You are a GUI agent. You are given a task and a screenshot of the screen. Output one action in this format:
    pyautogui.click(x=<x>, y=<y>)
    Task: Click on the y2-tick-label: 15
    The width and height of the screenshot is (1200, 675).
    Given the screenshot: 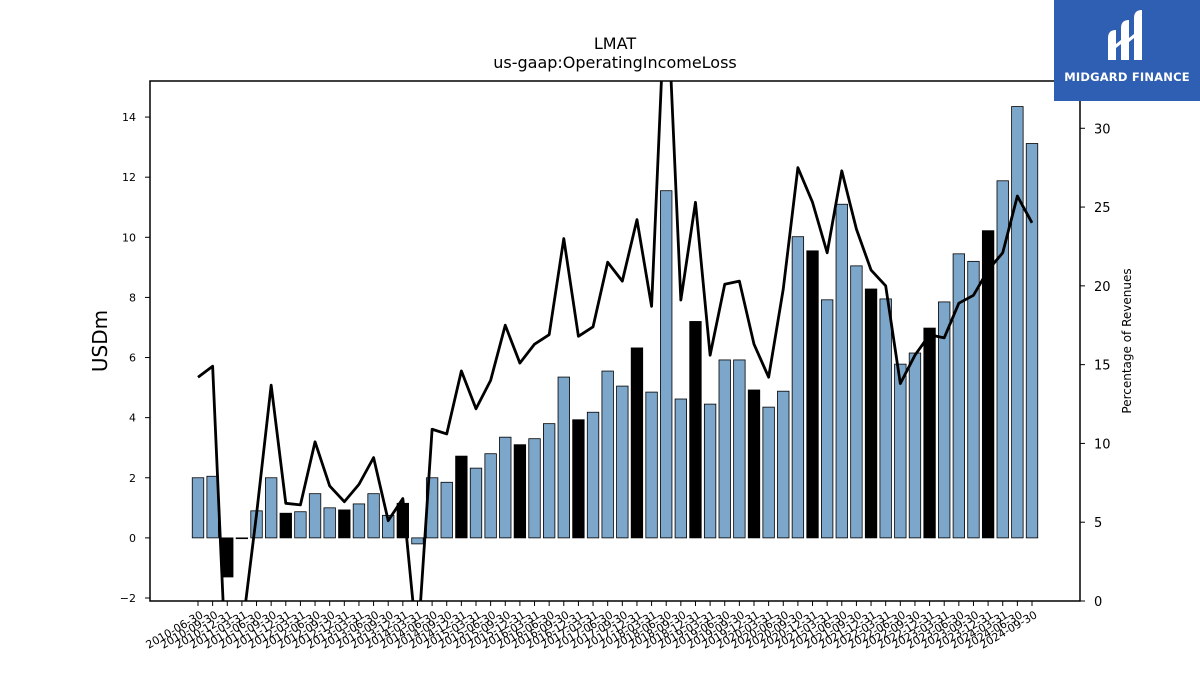 What is the action you would take?
    pyautogui.click(x=1102, y=366)
    